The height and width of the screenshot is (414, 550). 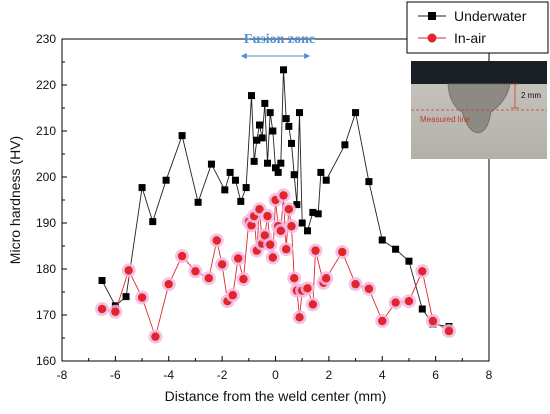 What do you see at coordinates (62, 375) in the screenshot?
I see `x-tick-label: -8` at bounding box center [62, 375].